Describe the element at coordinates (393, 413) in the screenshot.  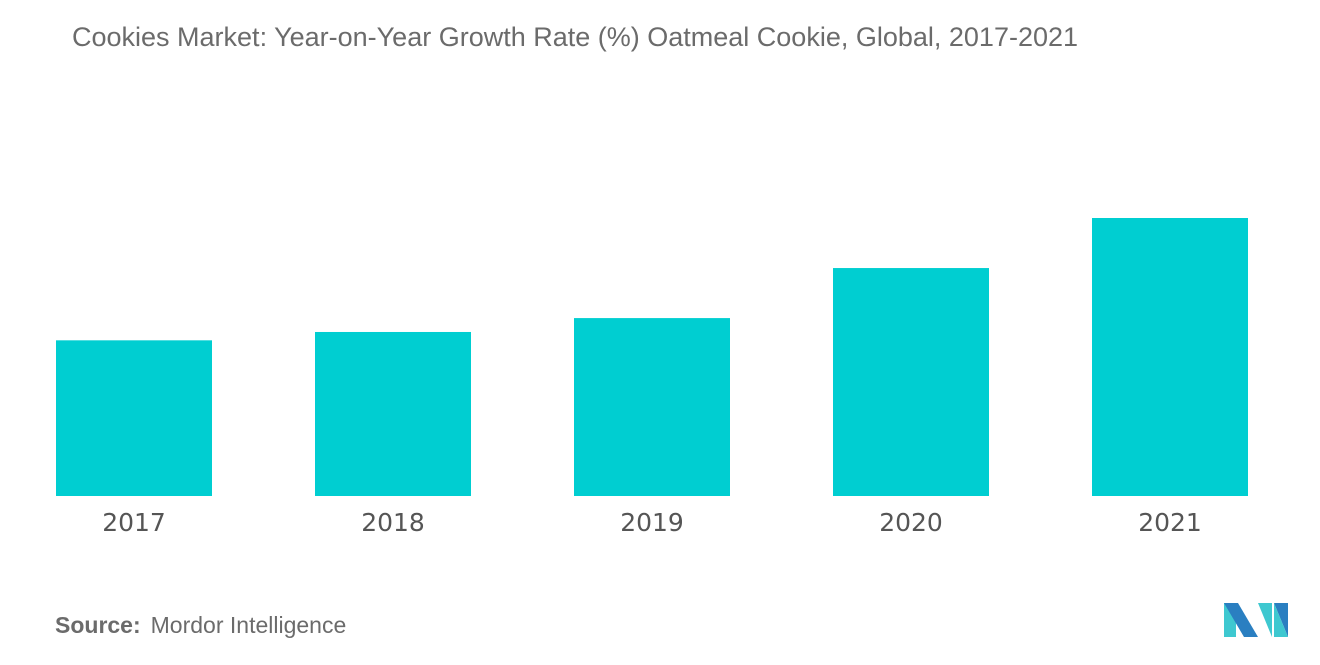
I see `bar-2018` at that location.